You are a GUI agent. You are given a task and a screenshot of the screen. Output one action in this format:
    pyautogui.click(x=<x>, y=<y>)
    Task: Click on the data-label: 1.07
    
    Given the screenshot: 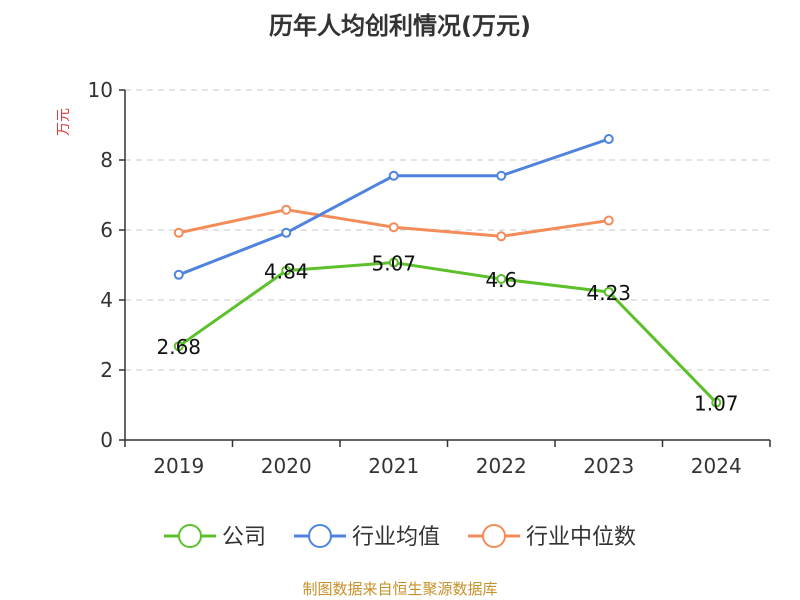 What is the action you would take?
    pyautogui.click(x=716, y=404)
    